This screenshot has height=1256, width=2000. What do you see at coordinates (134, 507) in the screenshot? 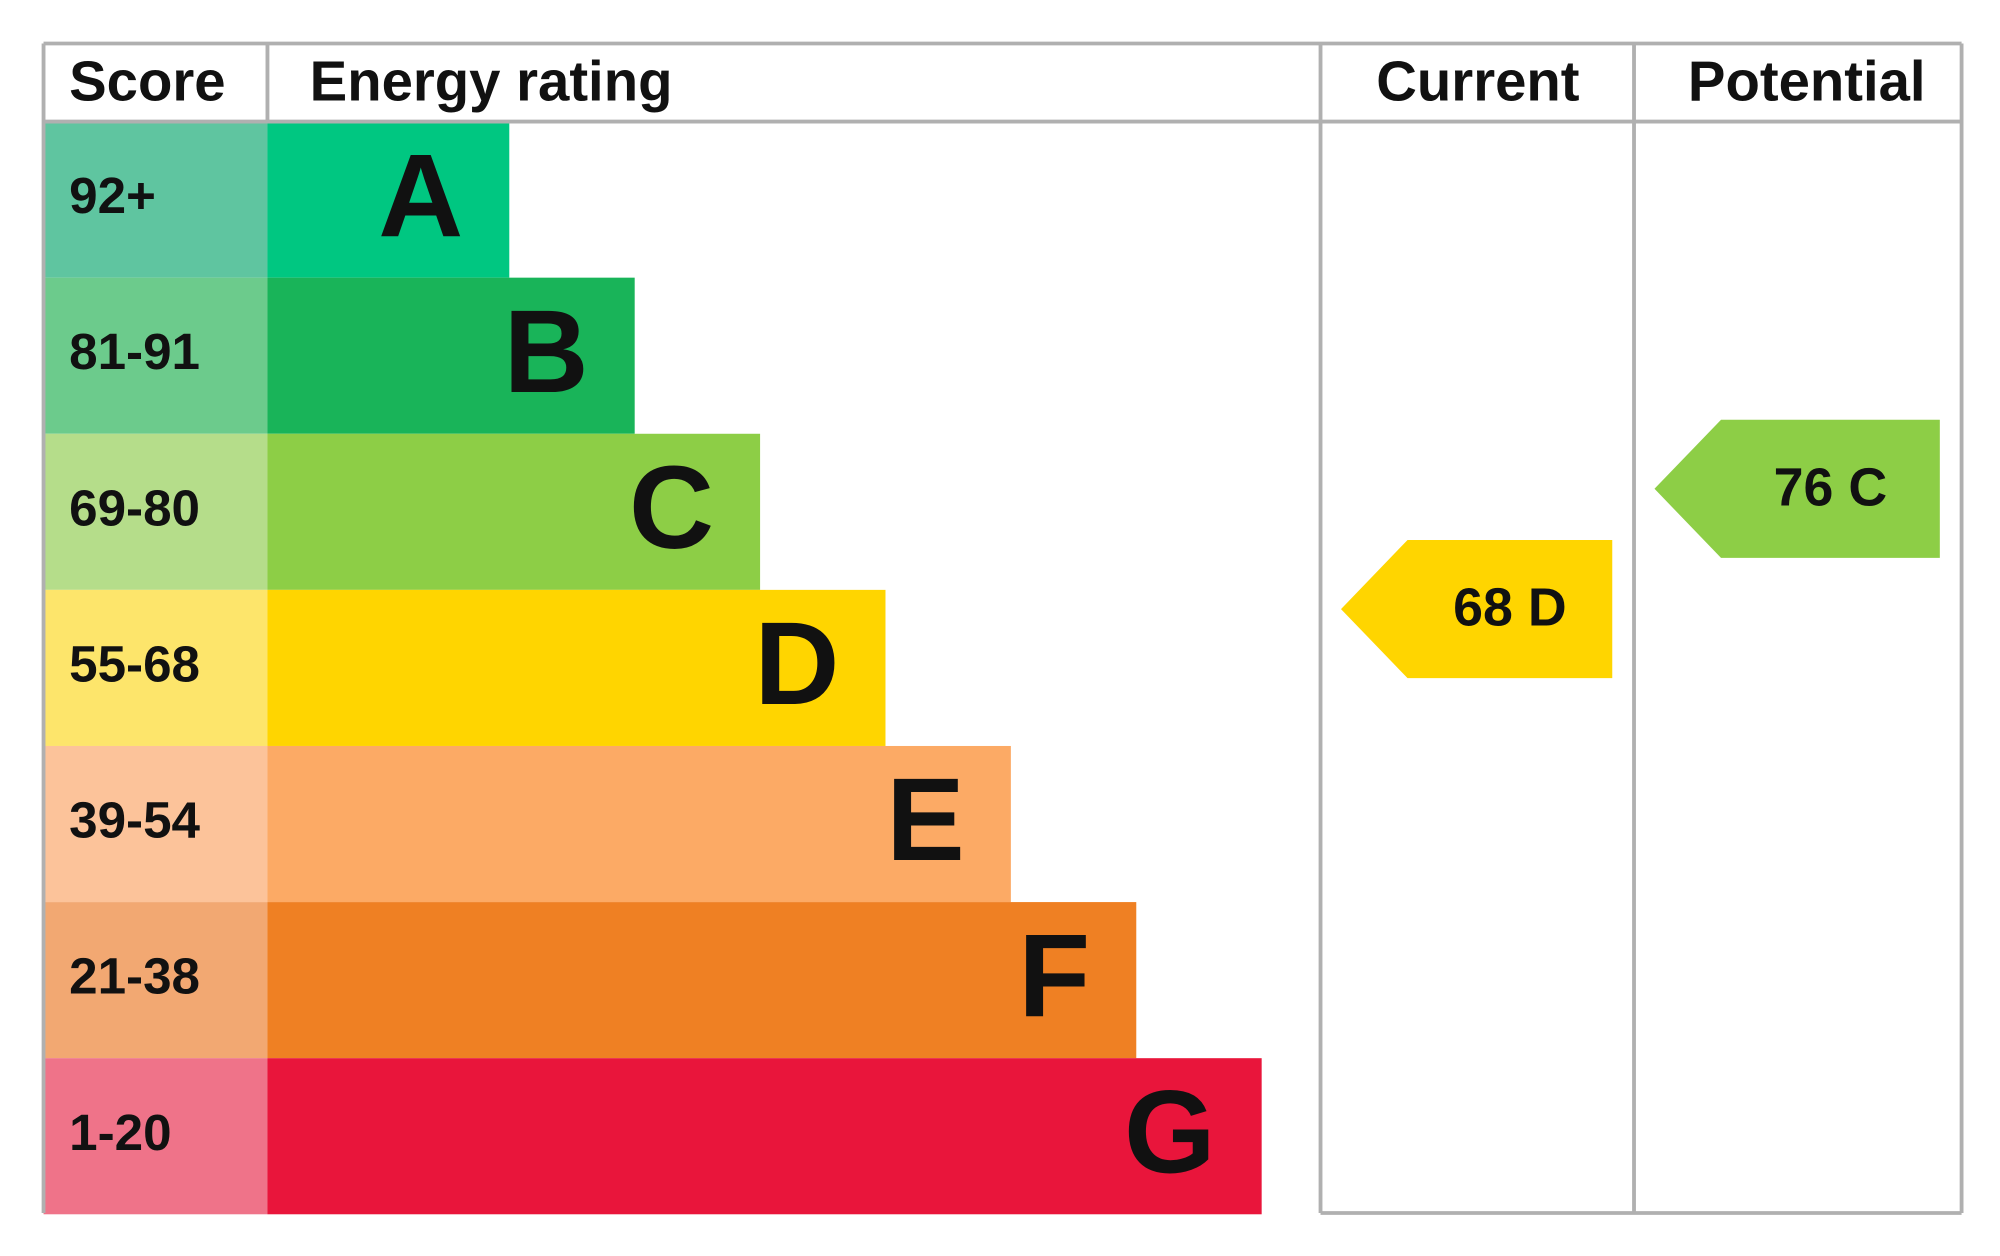
I see `score-range: 69-80` at bounding box center [134, 507].